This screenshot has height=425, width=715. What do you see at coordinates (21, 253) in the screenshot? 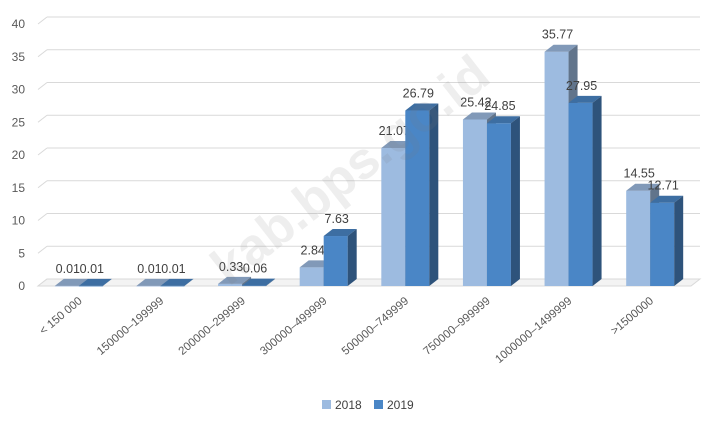
I see `y-tick-label: 5` at bounding box center [21, 253].